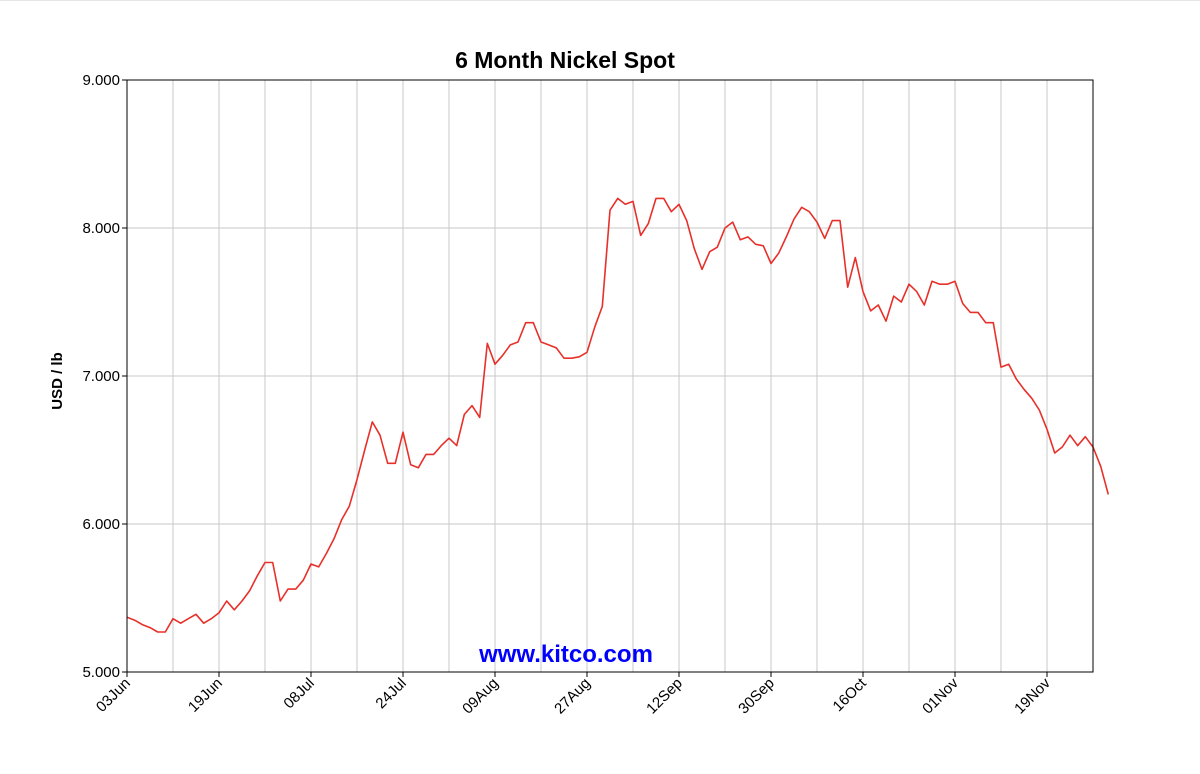  What do you see at coordinates (101, 672) in the screenshot?
I see `y-tick-label: 5.000` at bounding box center [101, 672].